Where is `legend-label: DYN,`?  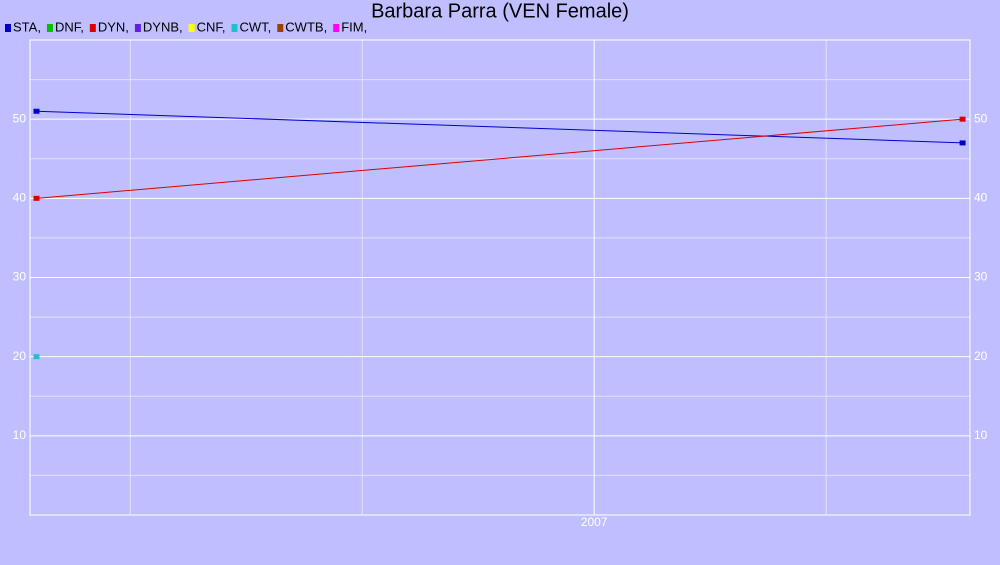 legend-label: DYN, is located at coordinates (113, 26).